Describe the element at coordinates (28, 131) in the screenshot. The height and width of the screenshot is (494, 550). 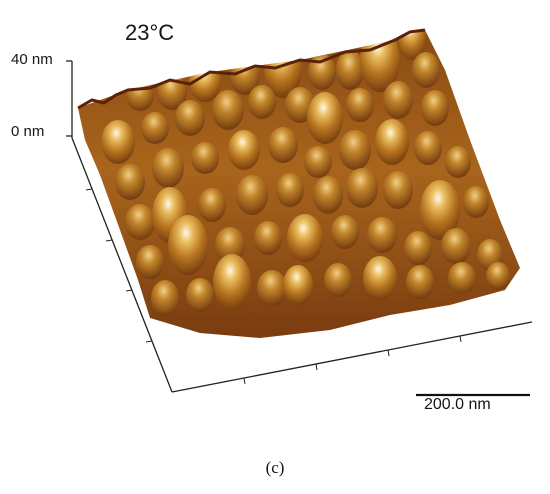
I see `z-axis-bottom-label: 0 nm` at that location.